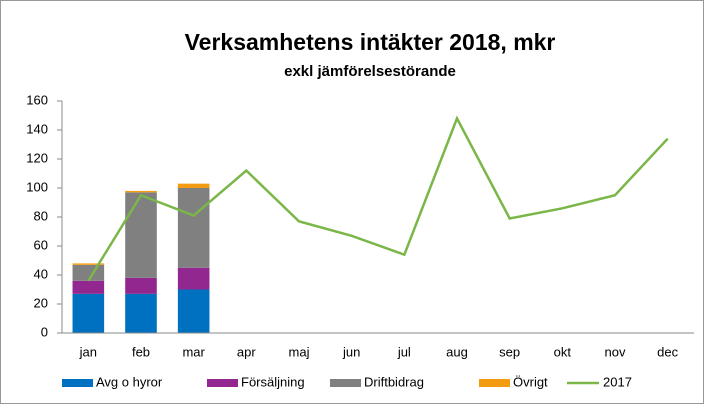 The height and width of the screenshot is (405, 705). I want to click on x-tick-label: okt, so click(563, 351).